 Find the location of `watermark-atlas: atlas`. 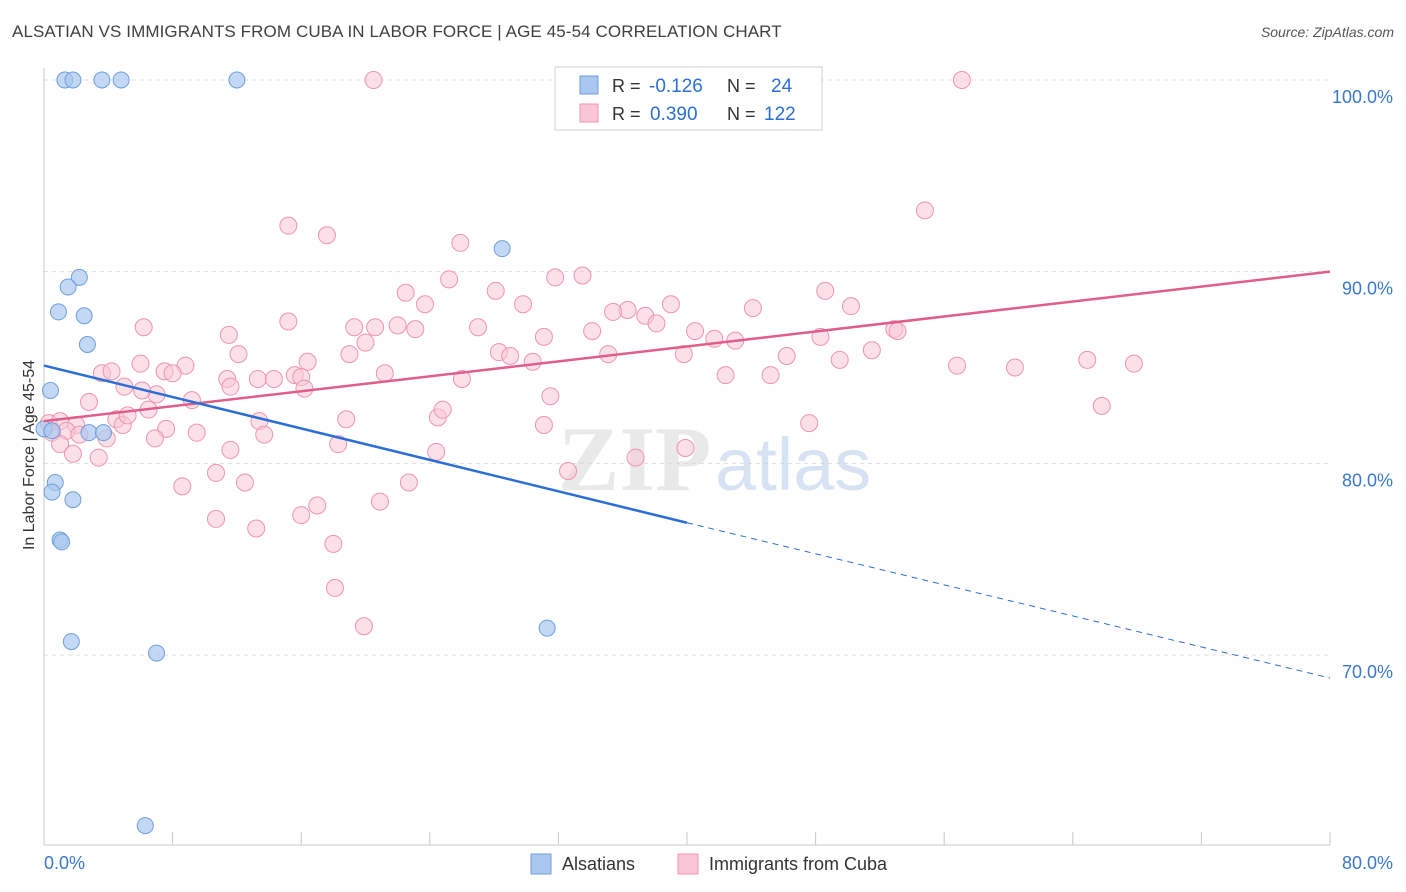

watermark-atlas: atlas is located at coordinates (793, 464).